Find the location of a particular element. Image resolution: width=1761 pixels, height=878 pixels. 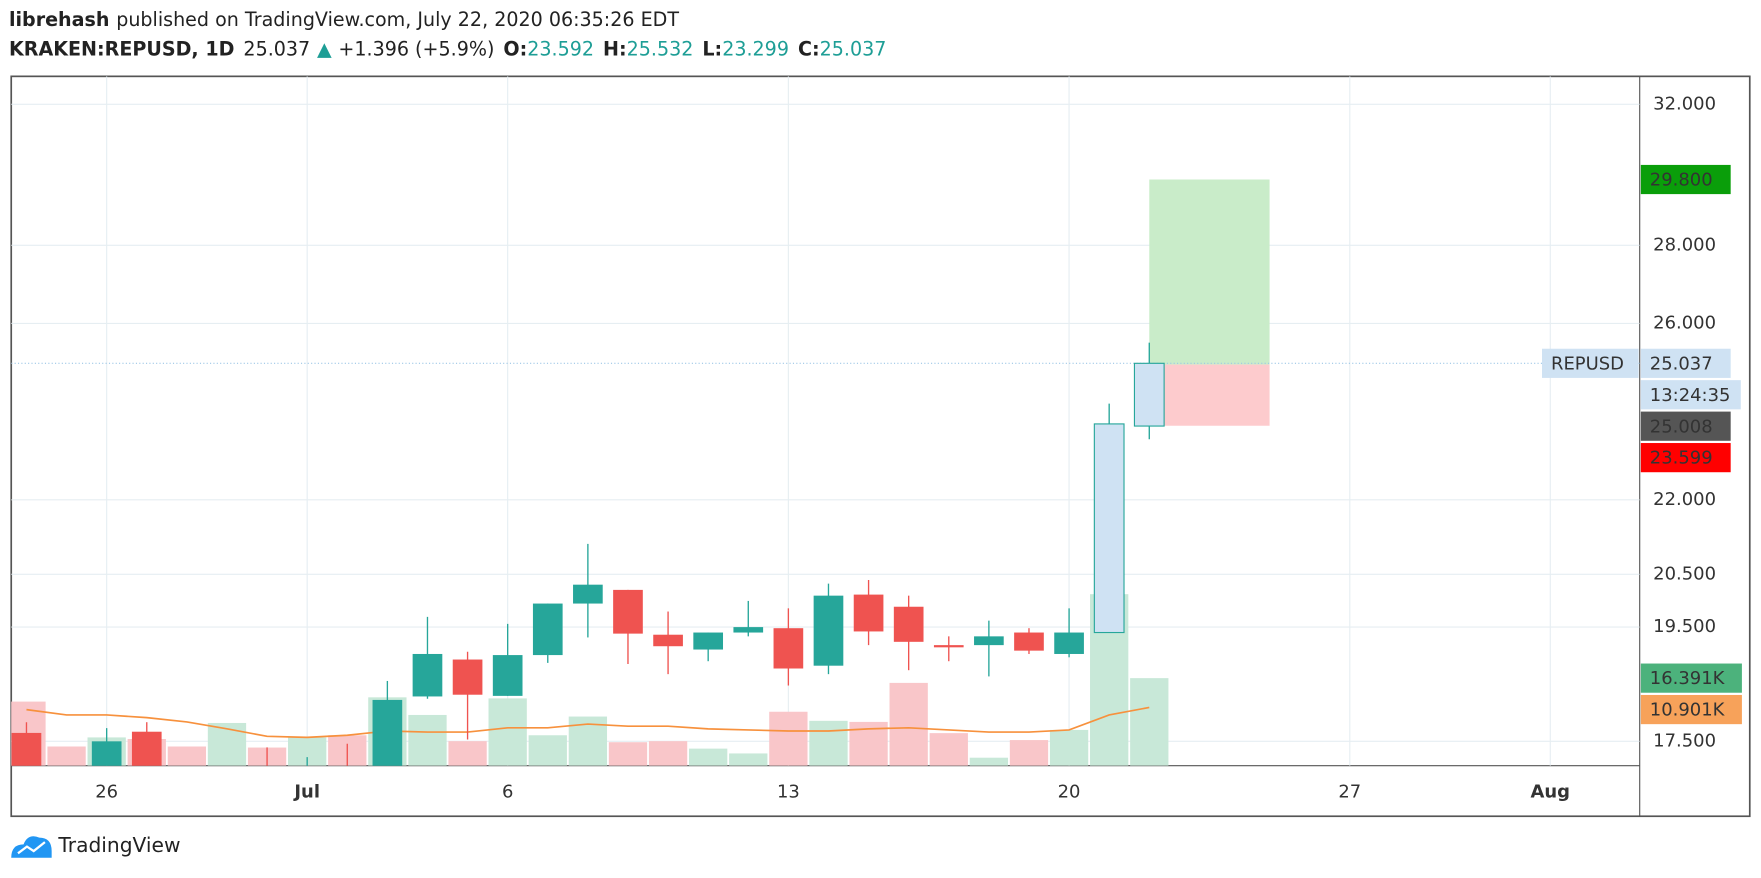

stop-label: 23.599 is located at coordinates (1681, 458).